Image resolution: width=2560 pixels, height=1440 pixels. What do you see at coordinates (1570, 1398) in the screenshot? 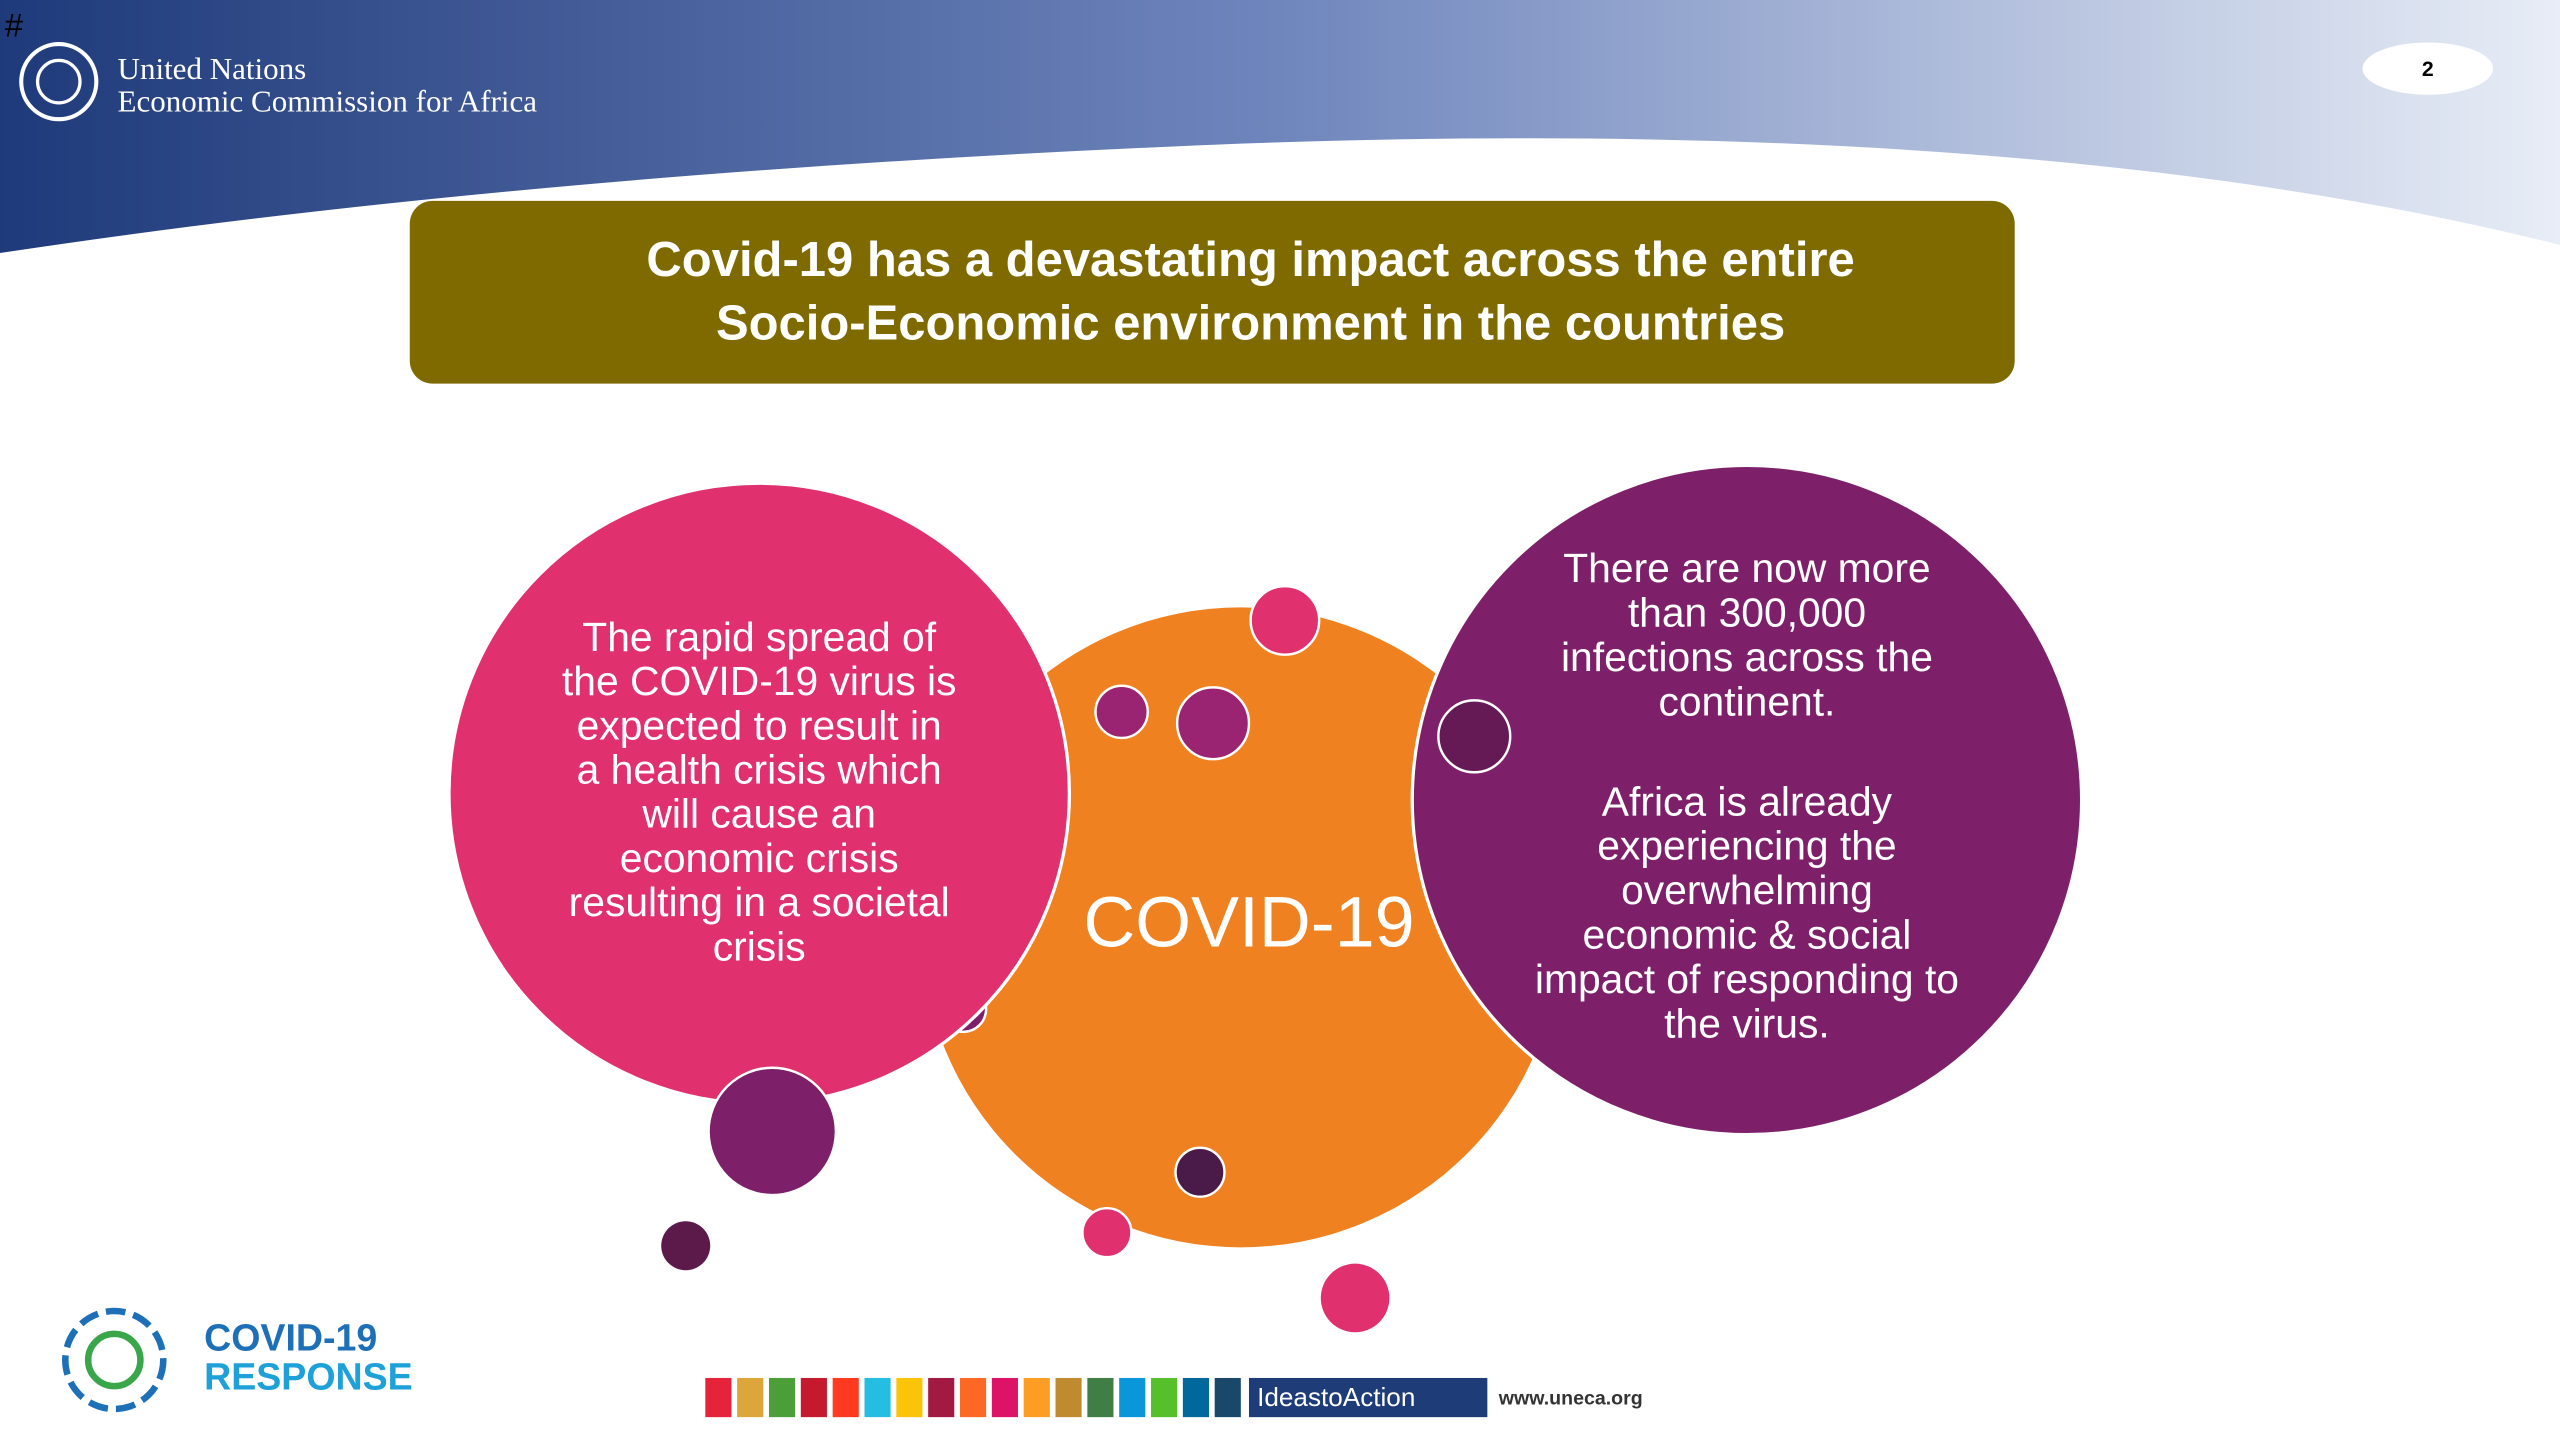
I see `website: www.uneca.org` at bounding box center [1570, 1398].